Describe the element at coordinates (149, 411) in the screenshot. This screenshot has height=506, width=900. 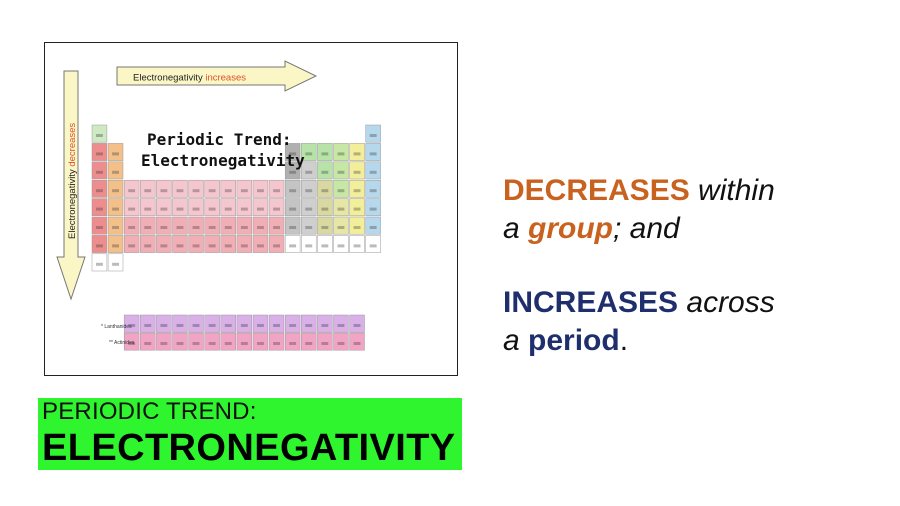
I see `title-line1: PERIODIC TREND:` at that location.